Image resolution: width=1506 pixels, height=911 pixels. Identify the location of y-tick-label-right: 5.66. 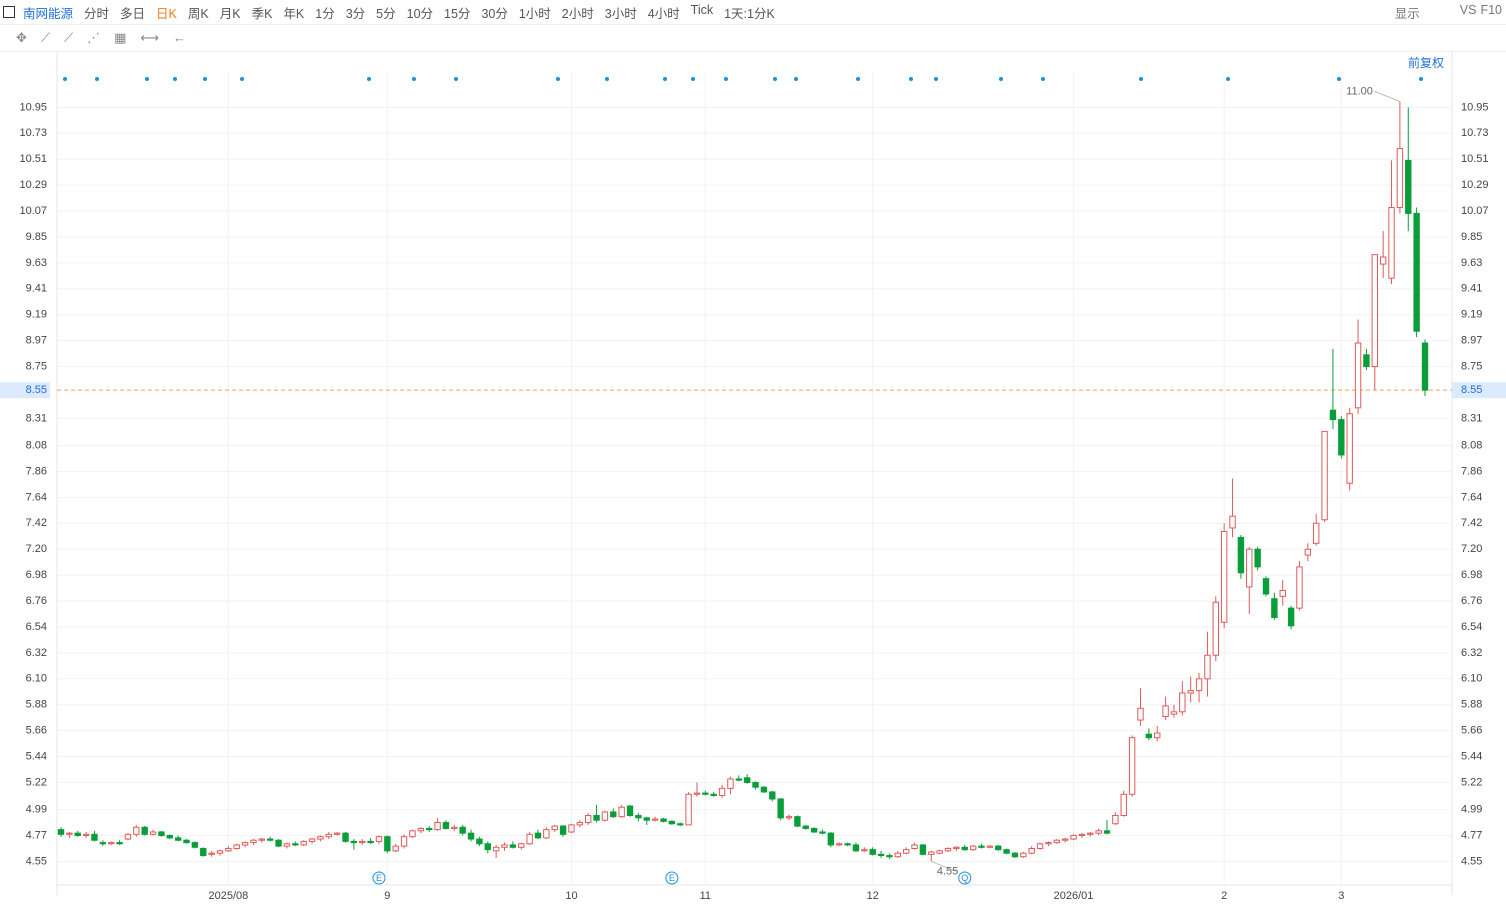
(1471, 731).